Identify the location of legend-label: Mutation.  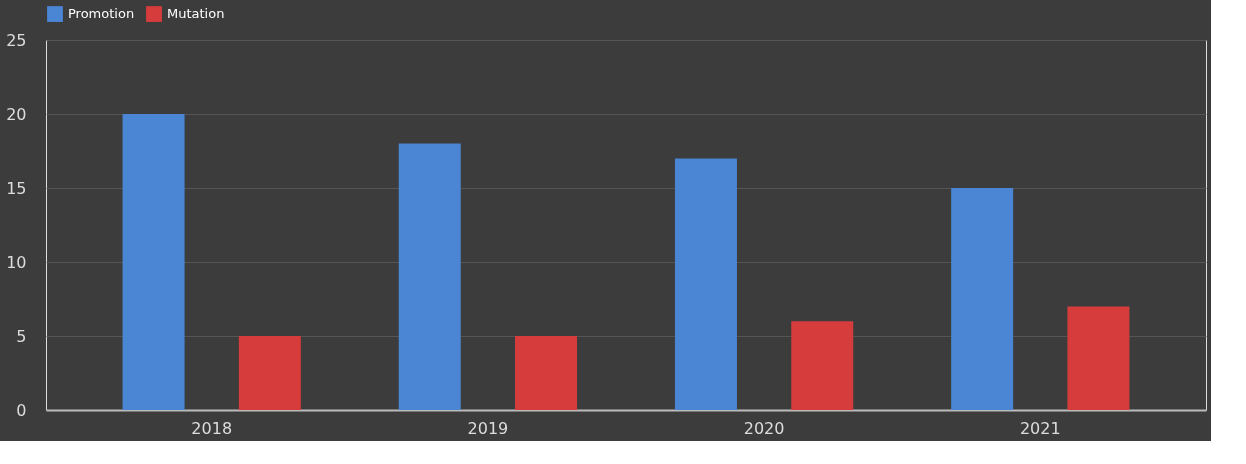
(196, 14).